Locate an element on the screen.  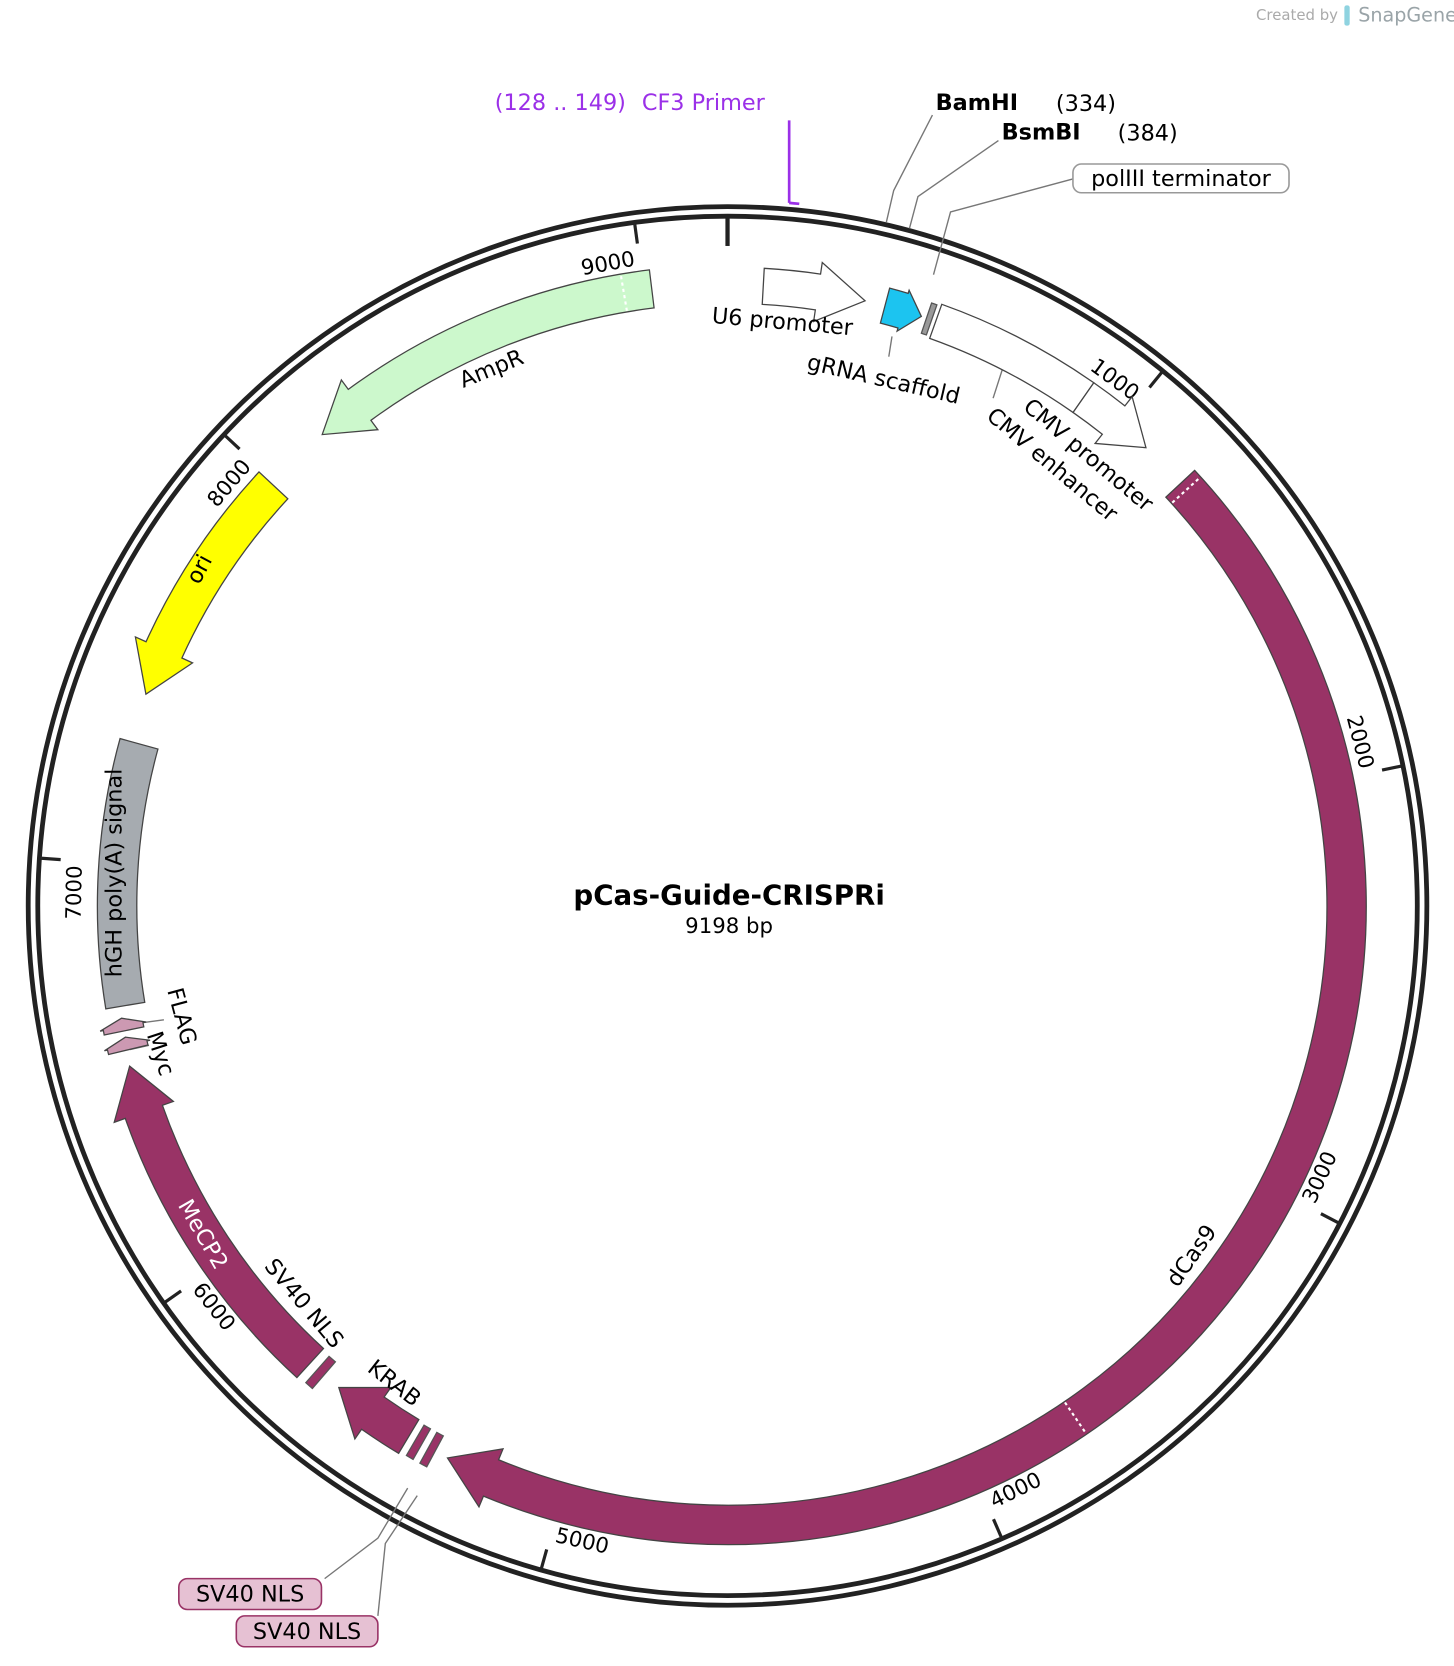
site-name: BsmBI is located at coordinates (1041, 133).